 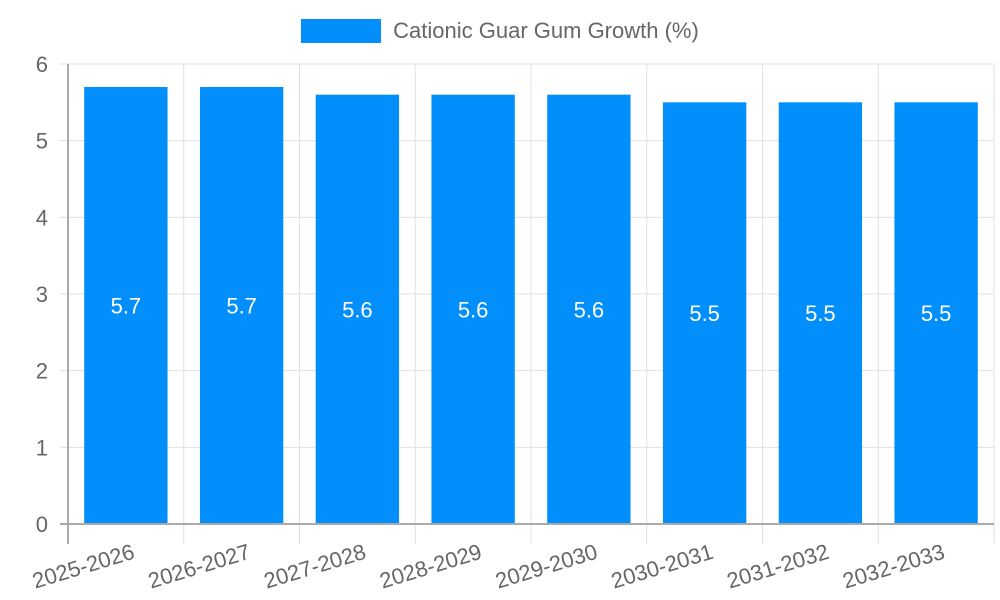 What do you see at coordinates (42, 524) in the screenshot?
I see `y-tick-label: 0` at bounding box center [42, 524].